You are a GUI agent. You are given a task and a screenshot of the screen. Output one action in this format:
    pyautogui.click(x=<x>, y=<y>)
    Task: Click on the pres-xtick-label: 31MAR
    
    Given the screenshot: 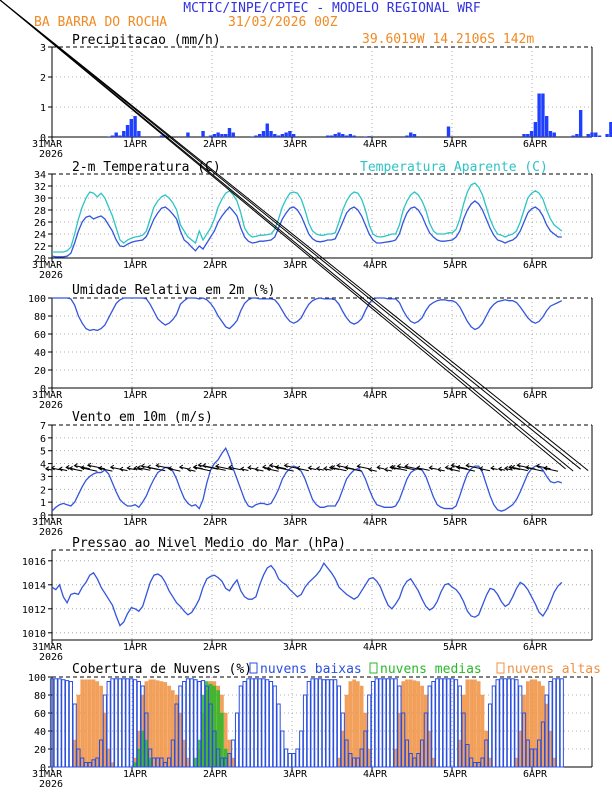 What is the action you would take?
    pyautogui.click(x=47, y=647)
    